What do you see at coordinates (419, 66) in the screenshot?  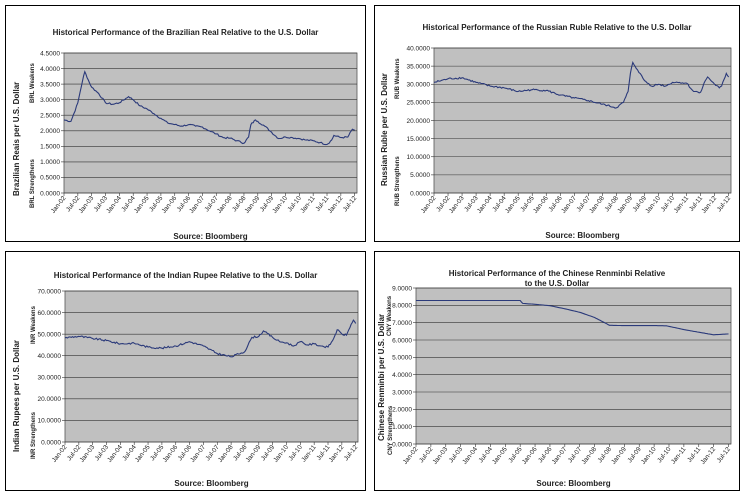 I see `y-tick-label: 35.0000` at bounding box center [419, 66].